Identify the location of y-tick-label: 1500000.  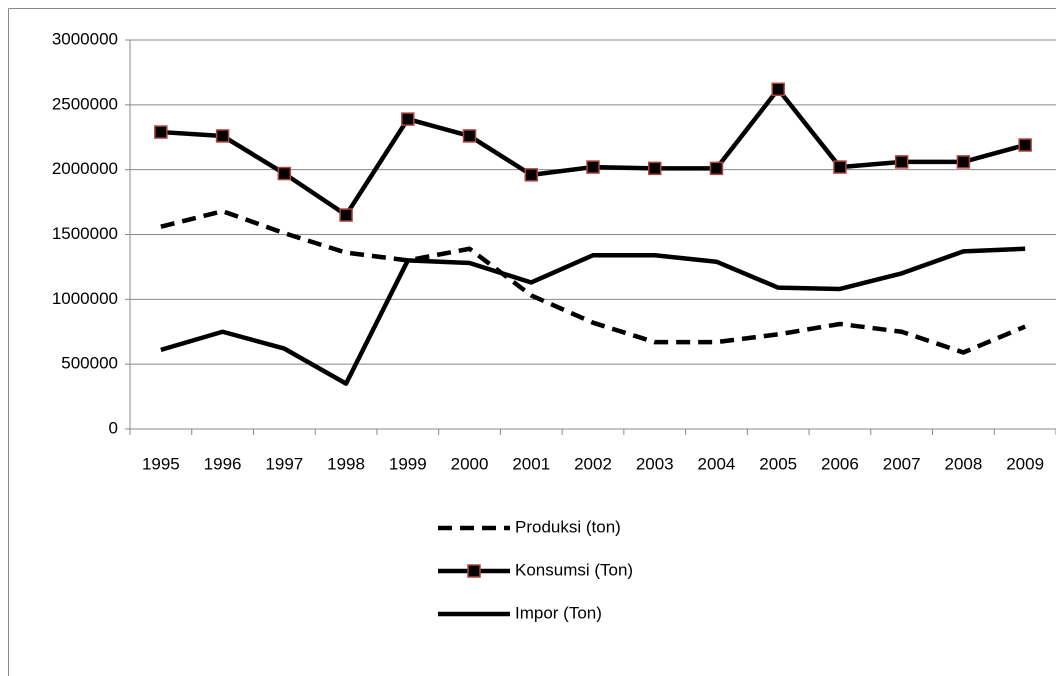
(85, 233).